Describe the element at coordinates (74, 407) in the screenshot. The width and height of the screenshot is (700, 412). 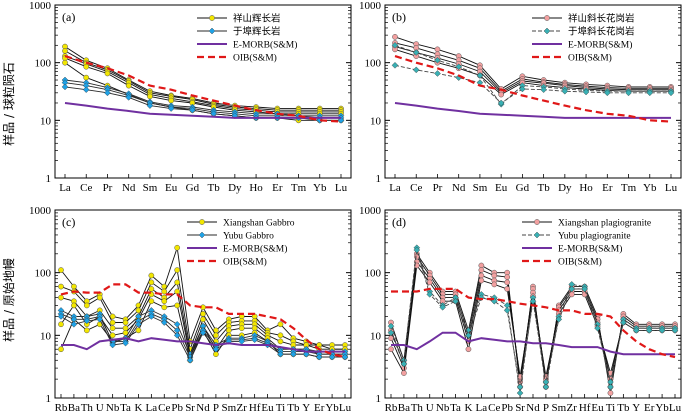
I see `x-tick-label: Ba` at that location.